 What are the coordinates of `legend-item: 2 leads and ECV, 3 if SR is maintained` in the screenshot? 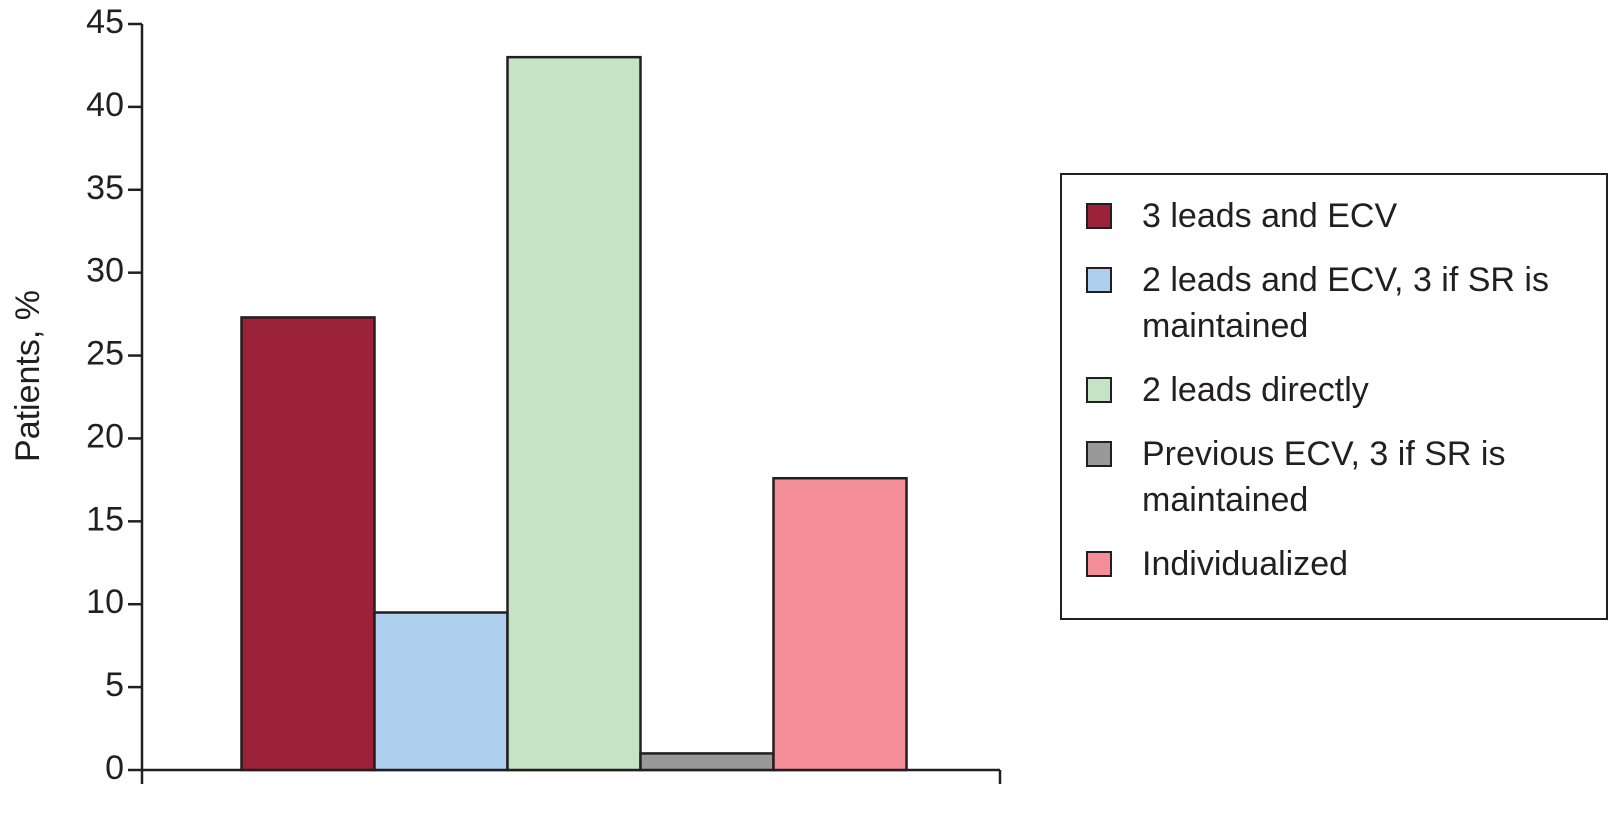 It's located at (1336, 303).